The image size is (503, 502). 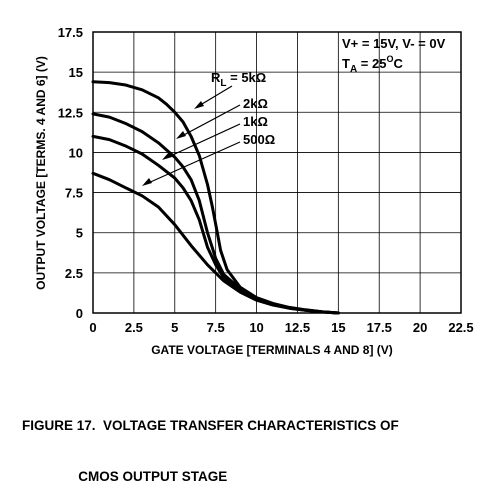 What do you see at coordinates (259, 139) in the screenshot?
I see `series-label-500: 500Ω` at bounding box center [259, 139].